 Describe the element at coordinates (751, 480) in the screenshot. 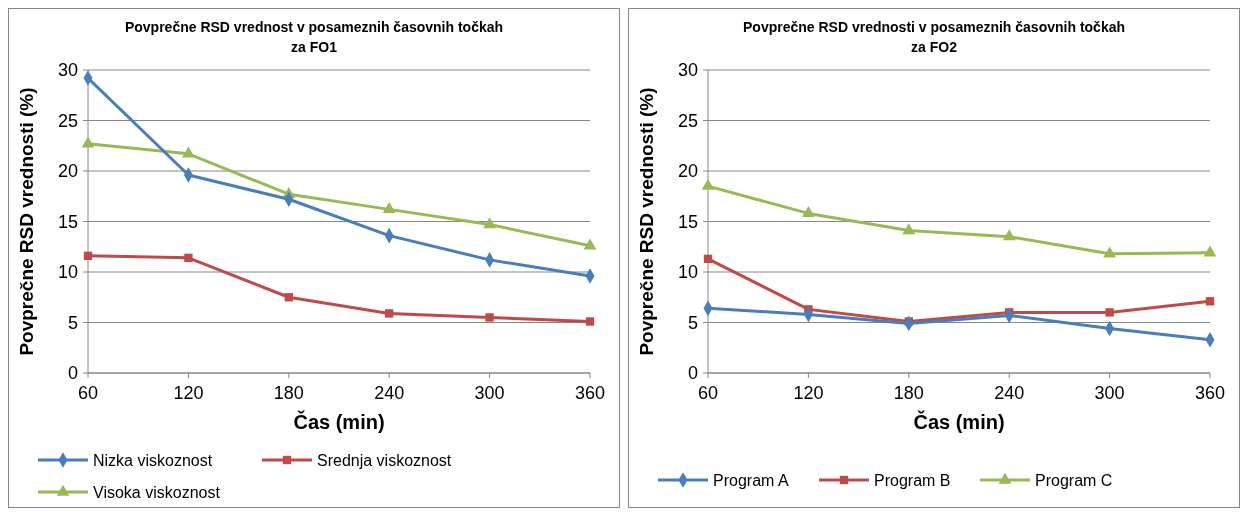

I see `legend-label: Program A` at that location.